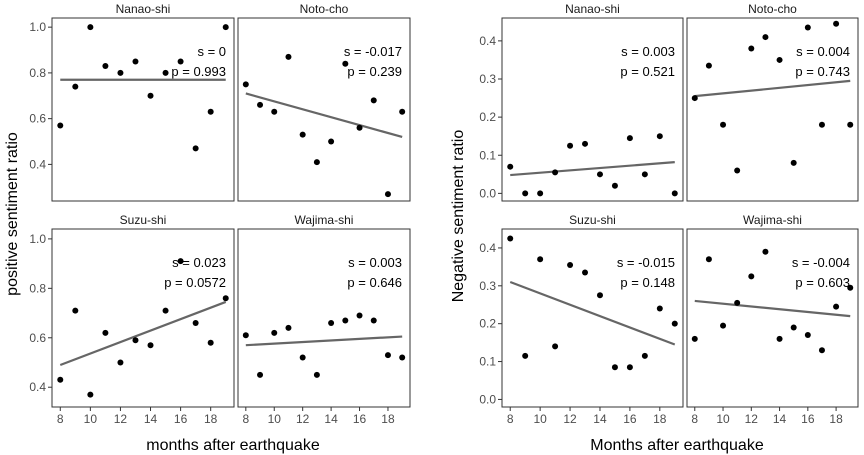  Describe the element at coordinates (822, 71) in the screenshot. I see `p-value-annotation: p = 0.743` at that location.